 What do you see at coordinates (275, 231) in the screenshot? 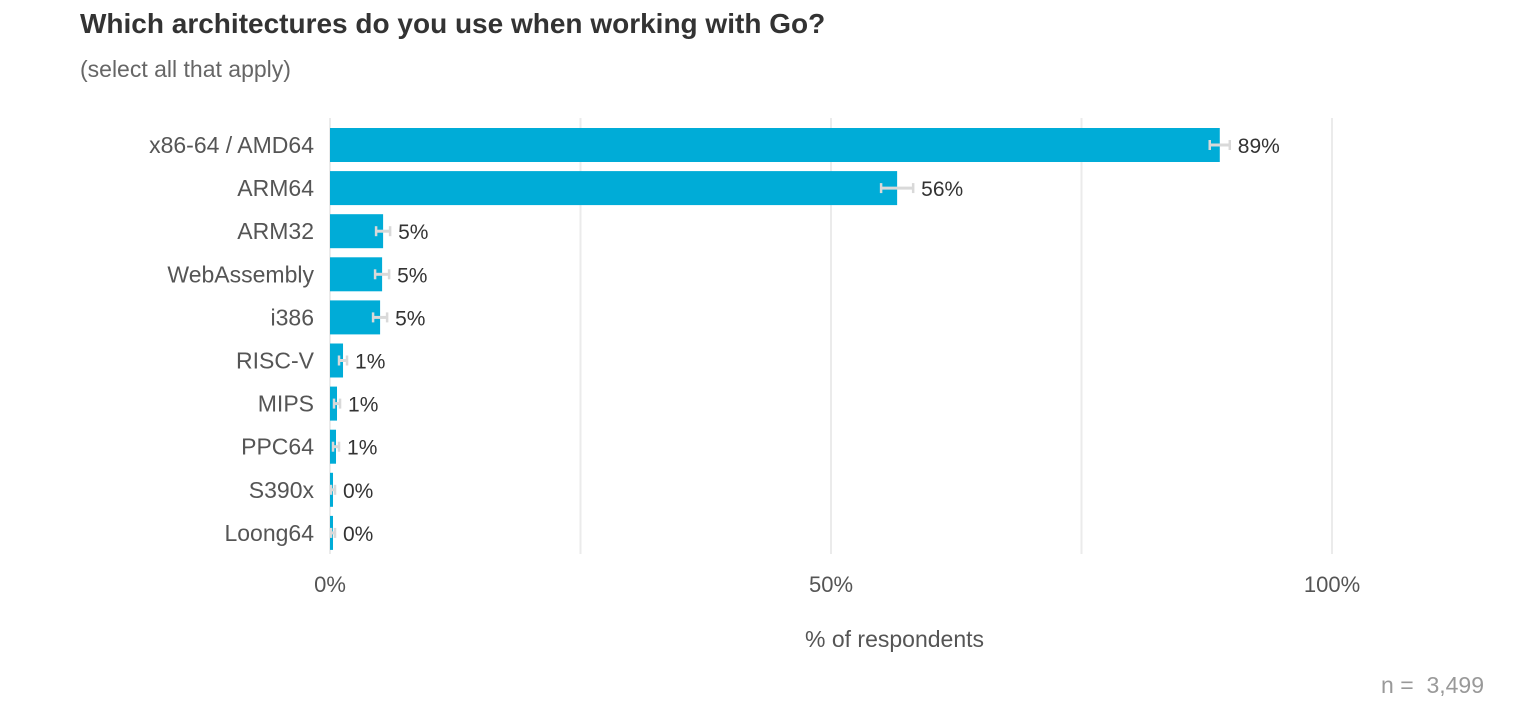
I see `category-label: ARM32` at bounding box center [275, 231].